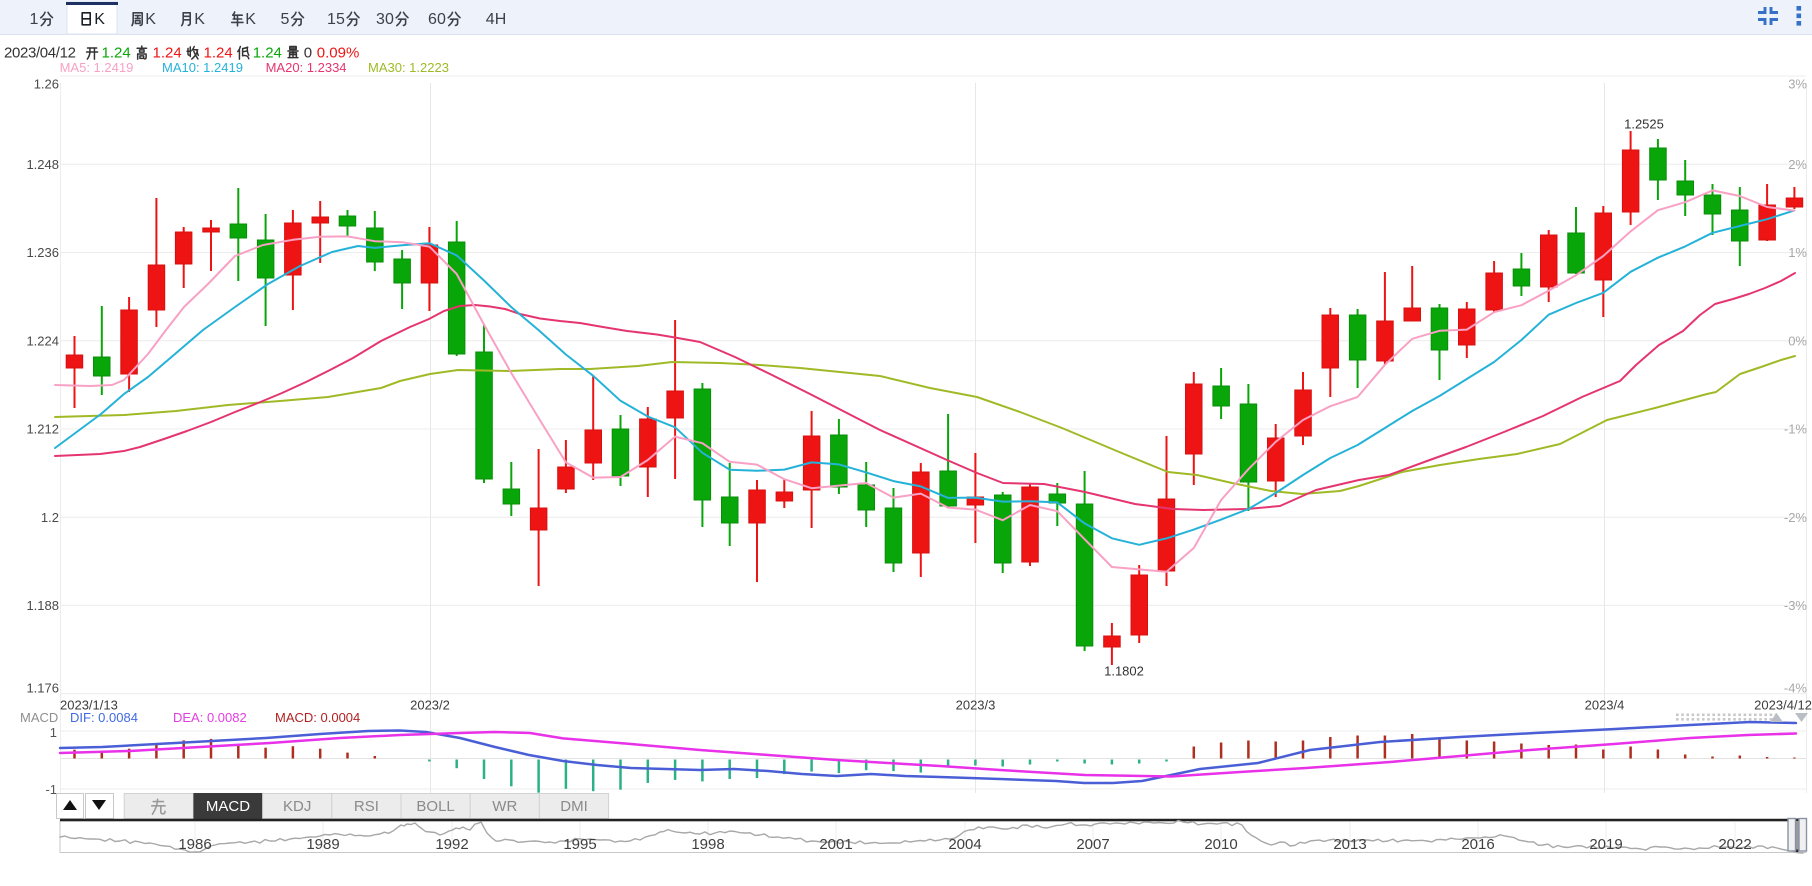 The image size is (1812, 886). I want to click on svg-text: 1.26, so click(46, 84).